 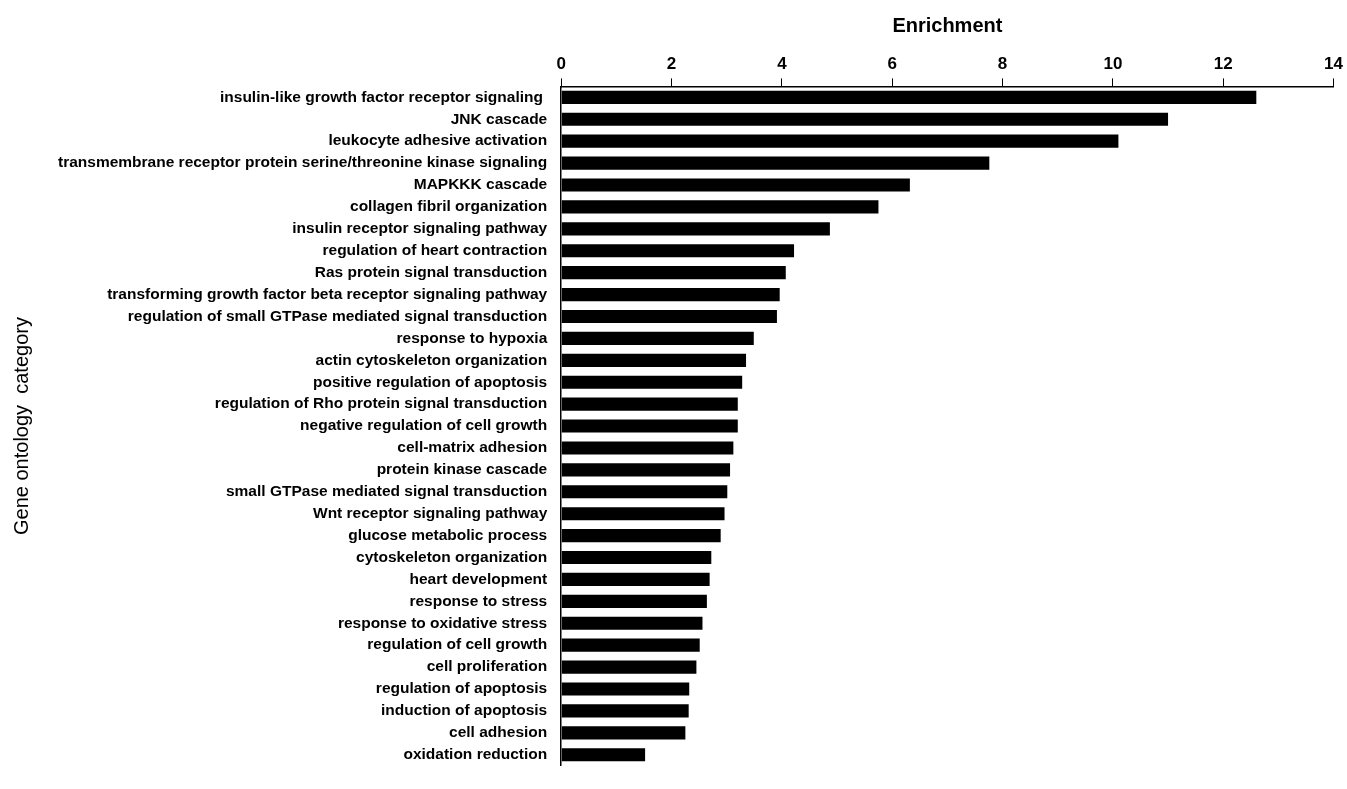 I want to click on x-tick-label: 4, so click(x=782, y=63).